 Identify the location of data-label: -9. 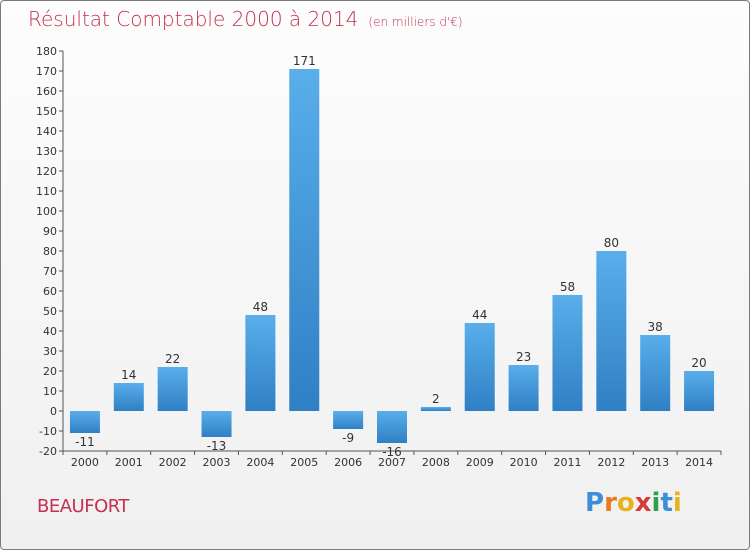
(348, 438).